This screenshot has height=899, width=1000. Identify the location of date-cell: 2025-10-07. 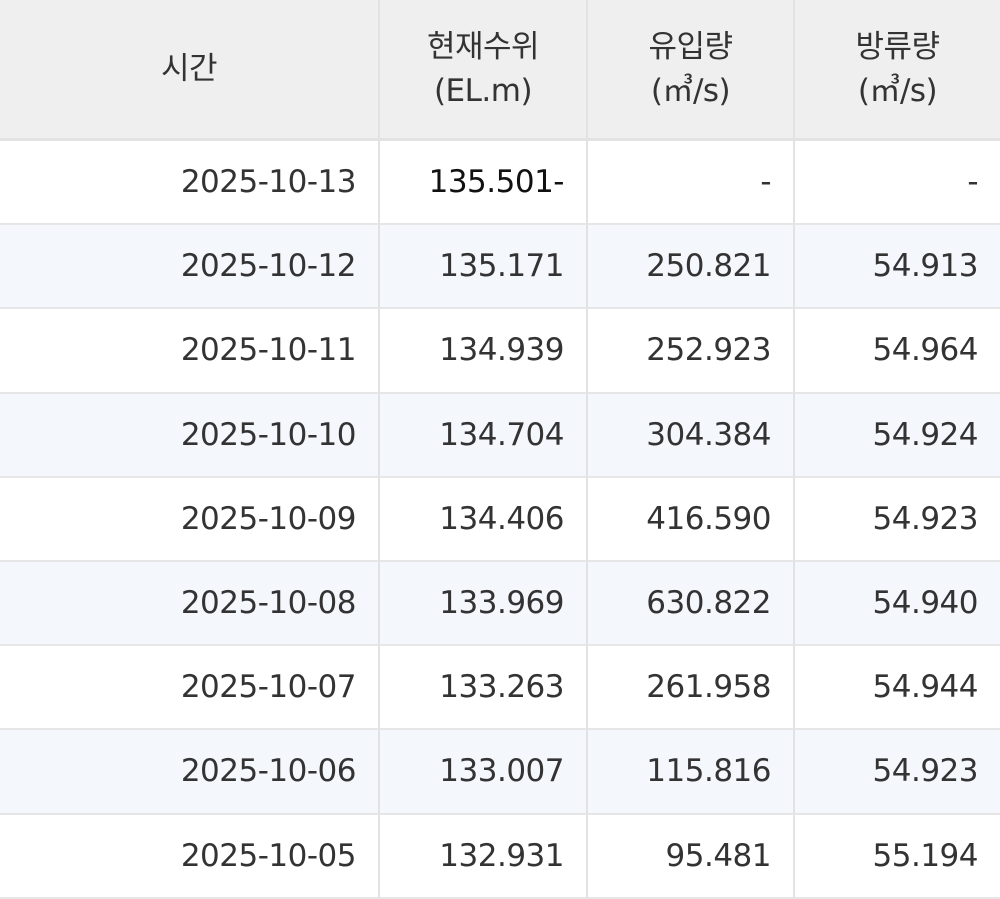
(190, 688).